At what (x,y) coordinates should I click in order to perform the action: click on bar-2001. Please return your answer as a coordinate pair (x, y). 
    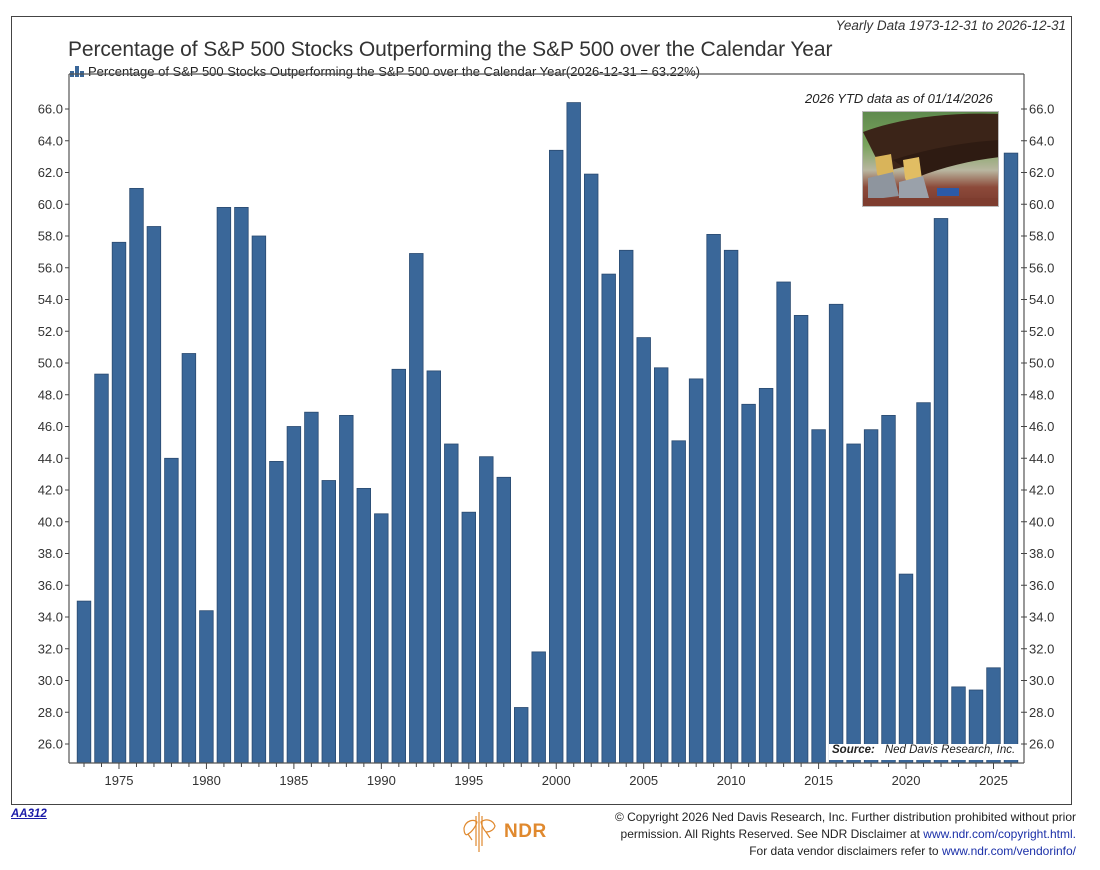
    Looking at the image, I should click on (573, 433).